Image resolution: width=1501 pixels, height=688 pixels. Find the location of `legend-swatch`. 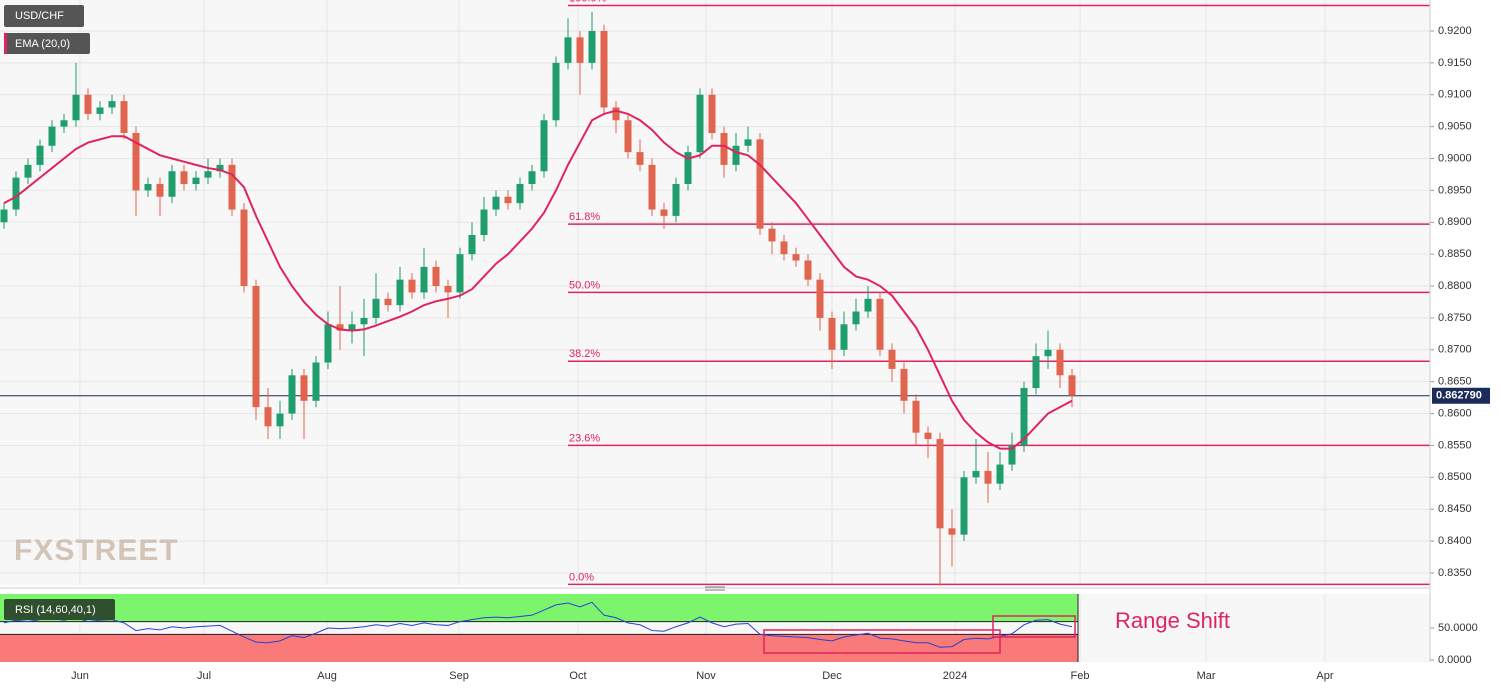

legend-swatch is located at coordinates (5, 43).